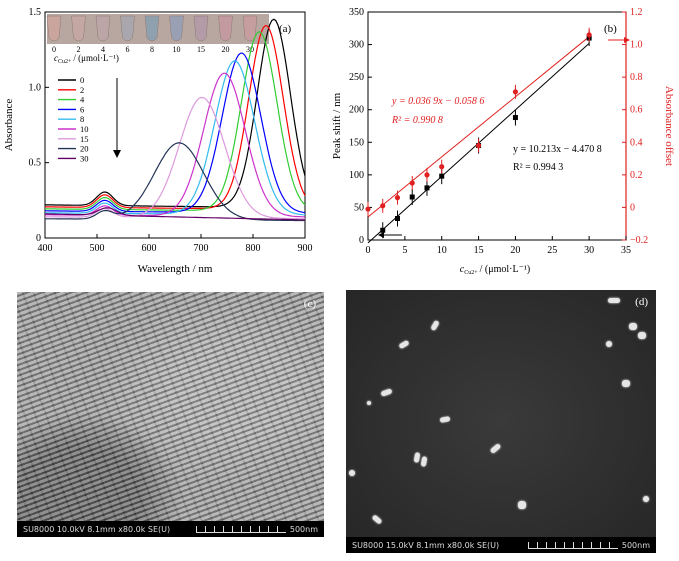 This screenshot has height=561, width=679. What do you see at coordinates (149, 248) in the screenshot?
I see `x-tick-label-a: 600` at bounding box center [149, 248].